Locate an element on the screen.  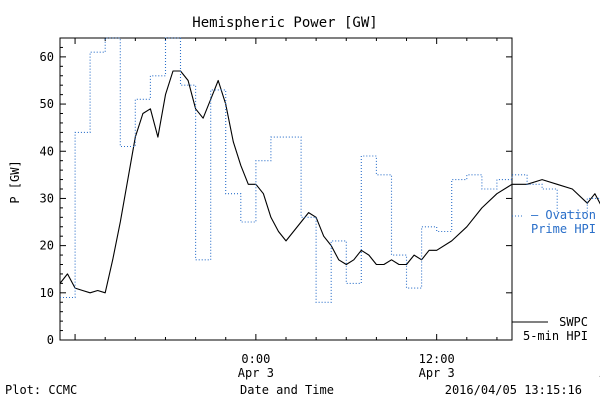
y-axis-label: P [GW] is located at coordinates (15, 181).